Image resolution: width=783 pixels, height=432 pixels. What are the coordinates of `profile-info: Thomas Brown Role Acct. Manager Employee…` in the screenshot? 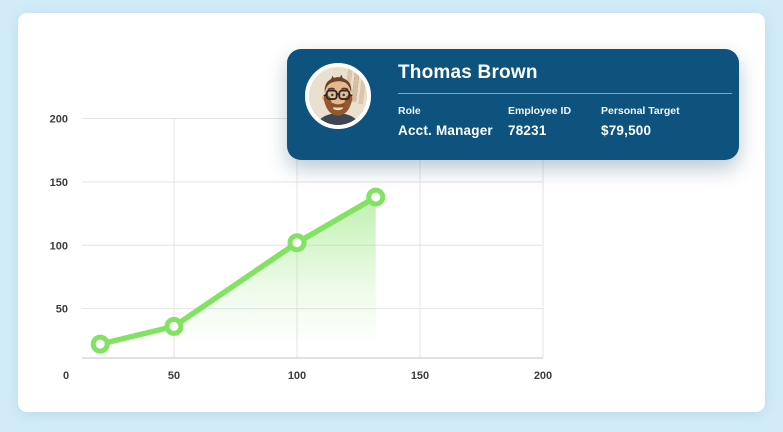 It's located at (565, 94).